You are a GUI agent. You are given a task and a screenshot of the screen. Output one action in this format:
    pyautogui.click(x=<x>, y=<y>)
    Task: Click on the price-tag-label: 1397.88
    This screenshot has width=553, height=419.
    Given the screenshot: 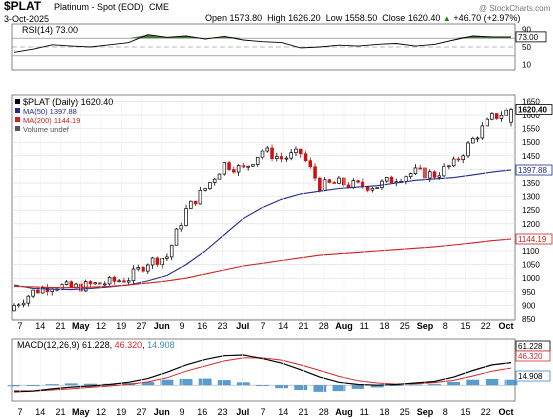 What is the action you would take?
    pyautogui.click(x=532, y=170)
    